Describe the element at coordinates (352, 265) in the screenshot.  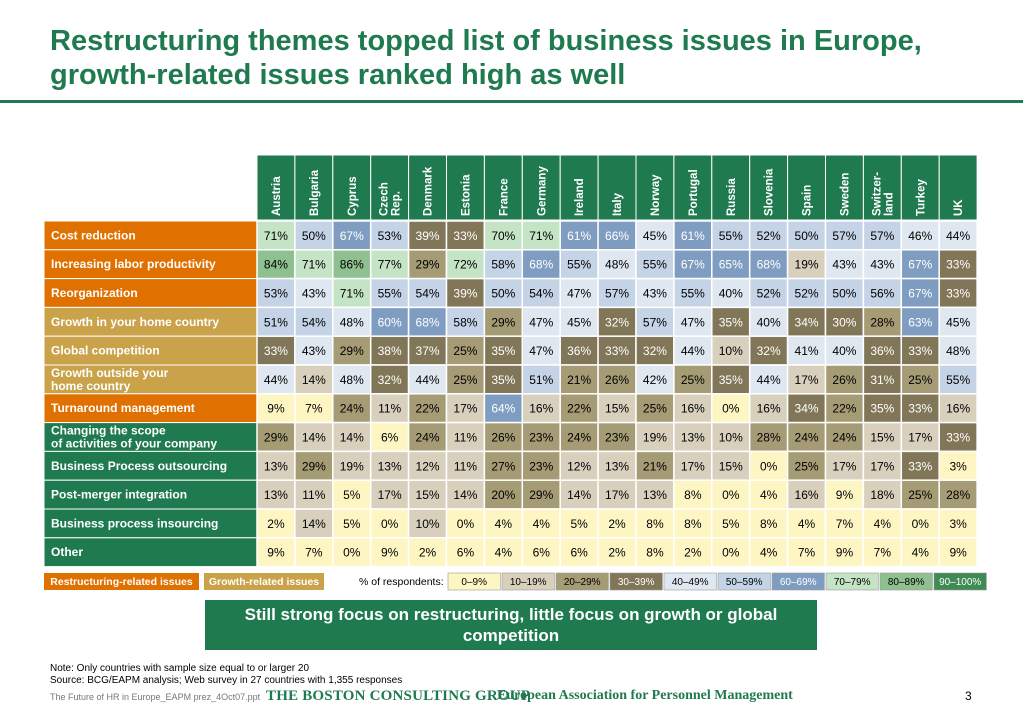
I see `cell-value: 86%` at that location.